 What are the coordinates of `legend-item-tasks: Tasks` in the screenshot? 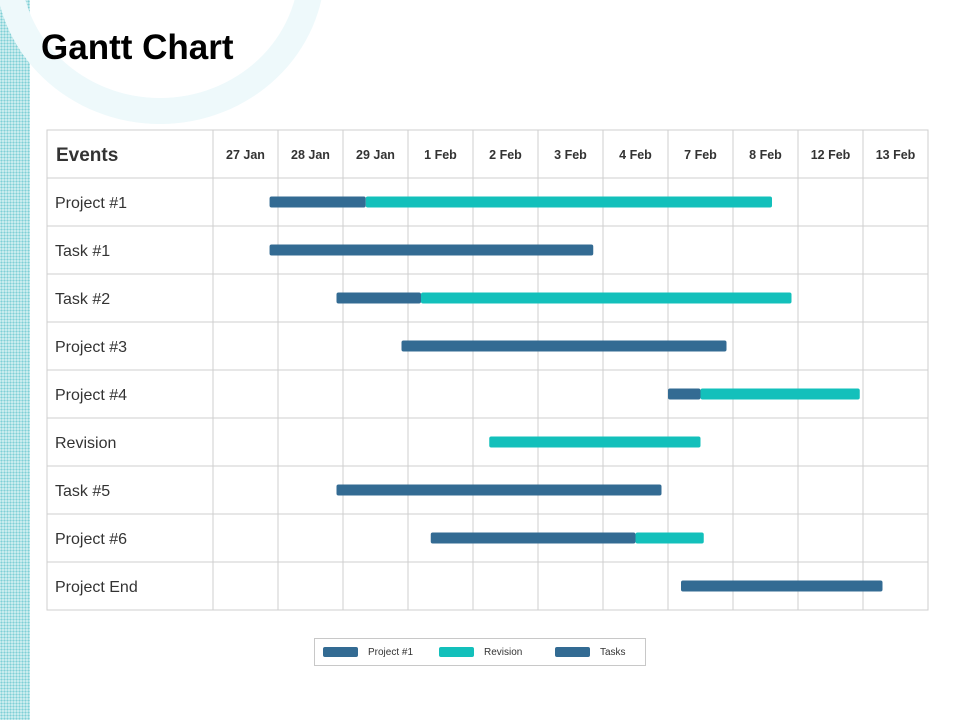 It's located at (590, 652).